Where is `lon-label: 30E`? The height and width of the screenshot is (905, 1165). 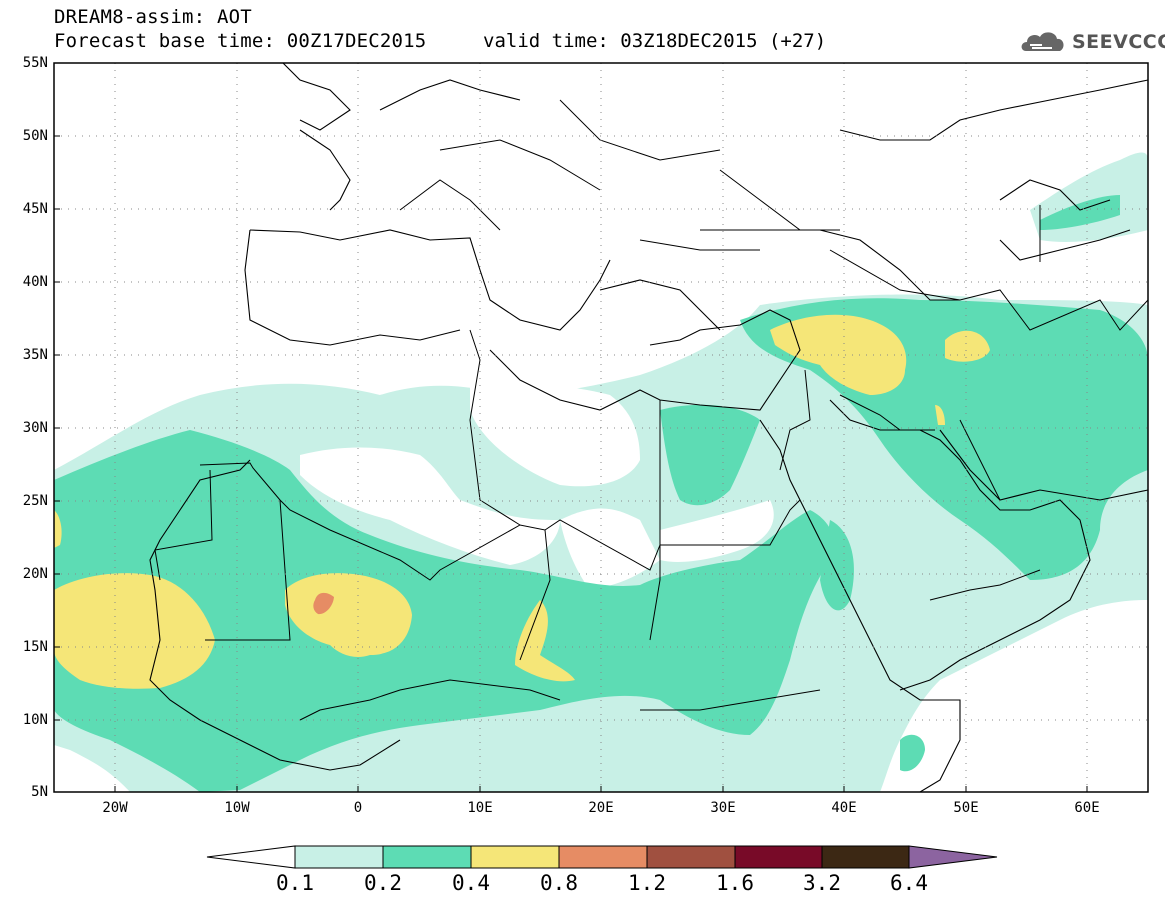 lon-label: 30E is located at coordinates (723, 808).